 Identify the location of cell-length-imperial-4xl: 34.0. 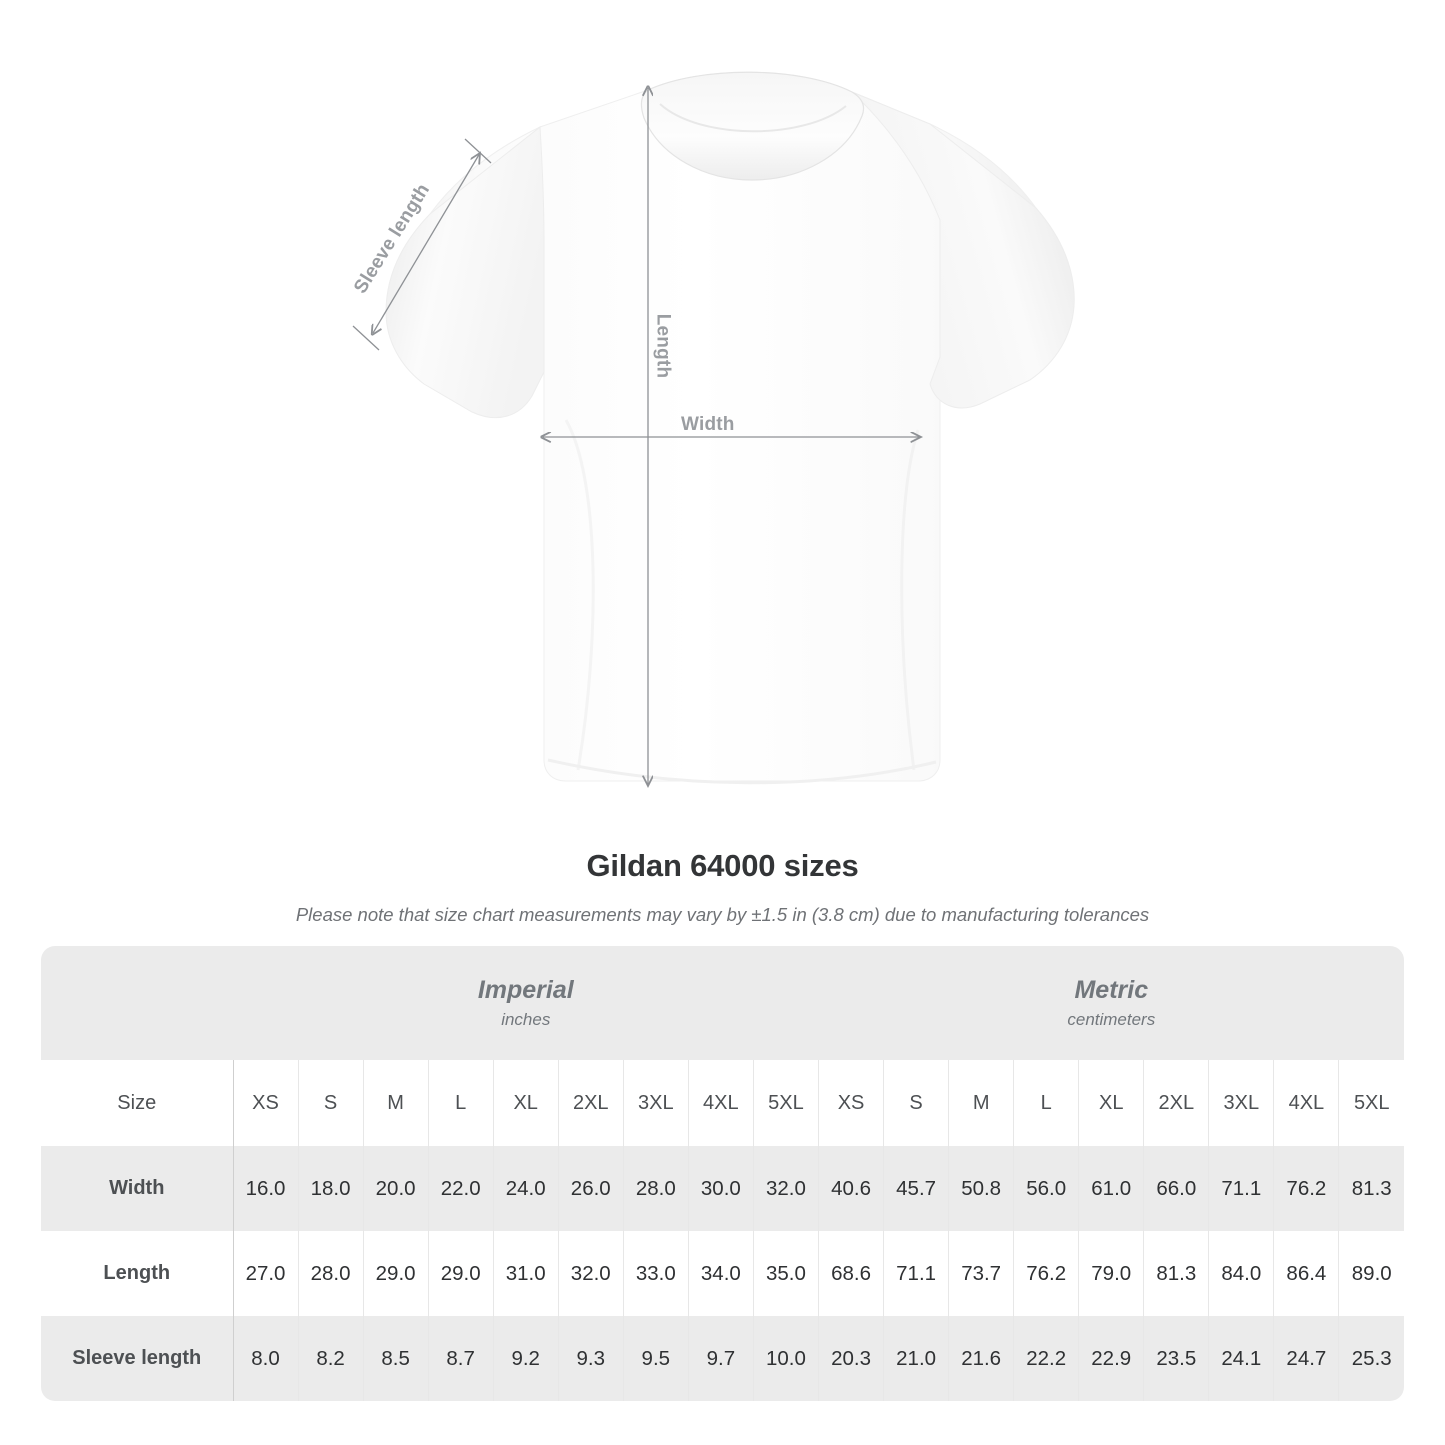
(721, 1273).